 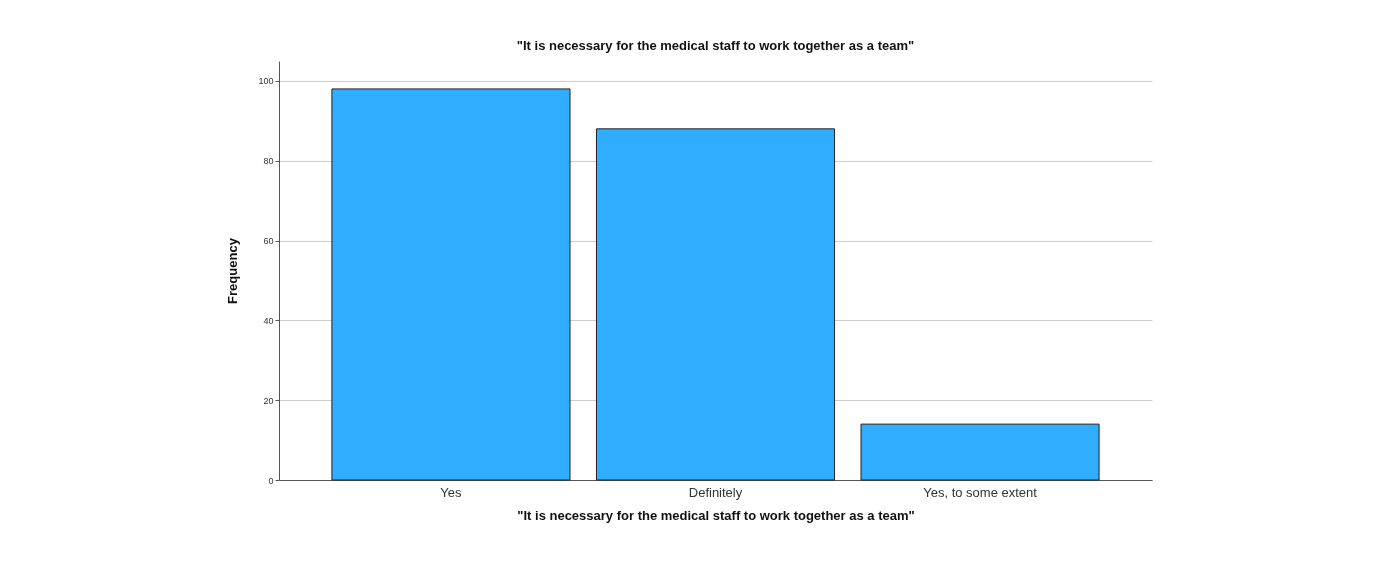 I want to click on y-tick-label: 40, so click(x=268, y=320).